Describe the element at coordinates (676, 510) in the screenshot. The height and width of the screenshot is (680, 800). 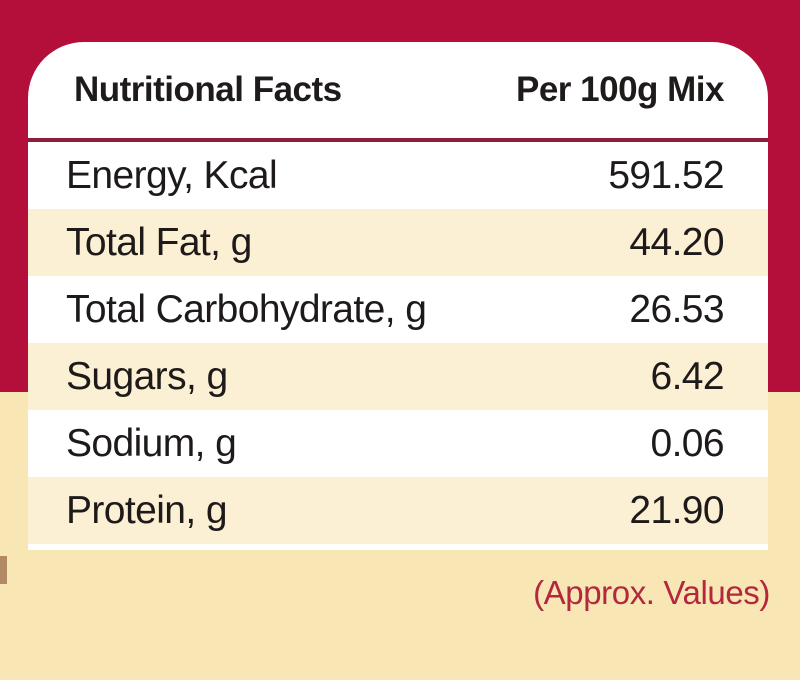
I see `nutrient-value: 21.90` at that location.